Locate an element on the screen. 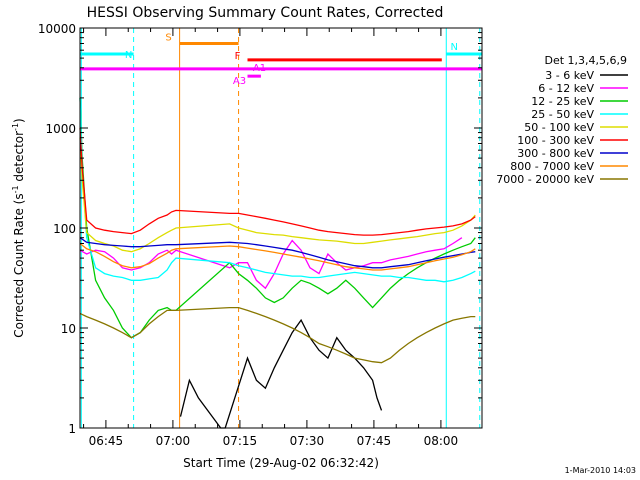 This screenshot has width=640, height=480. legend-label: 3 - 6 keV is located at coordinates (569, 75).